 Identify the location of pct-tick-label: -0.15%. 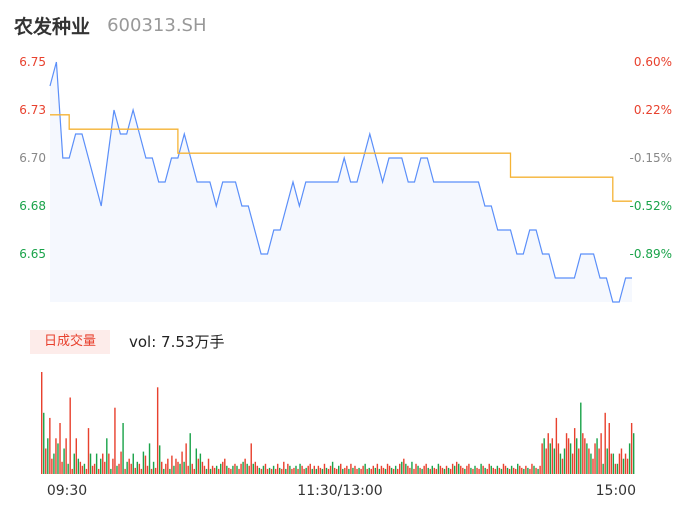
(651, 158).